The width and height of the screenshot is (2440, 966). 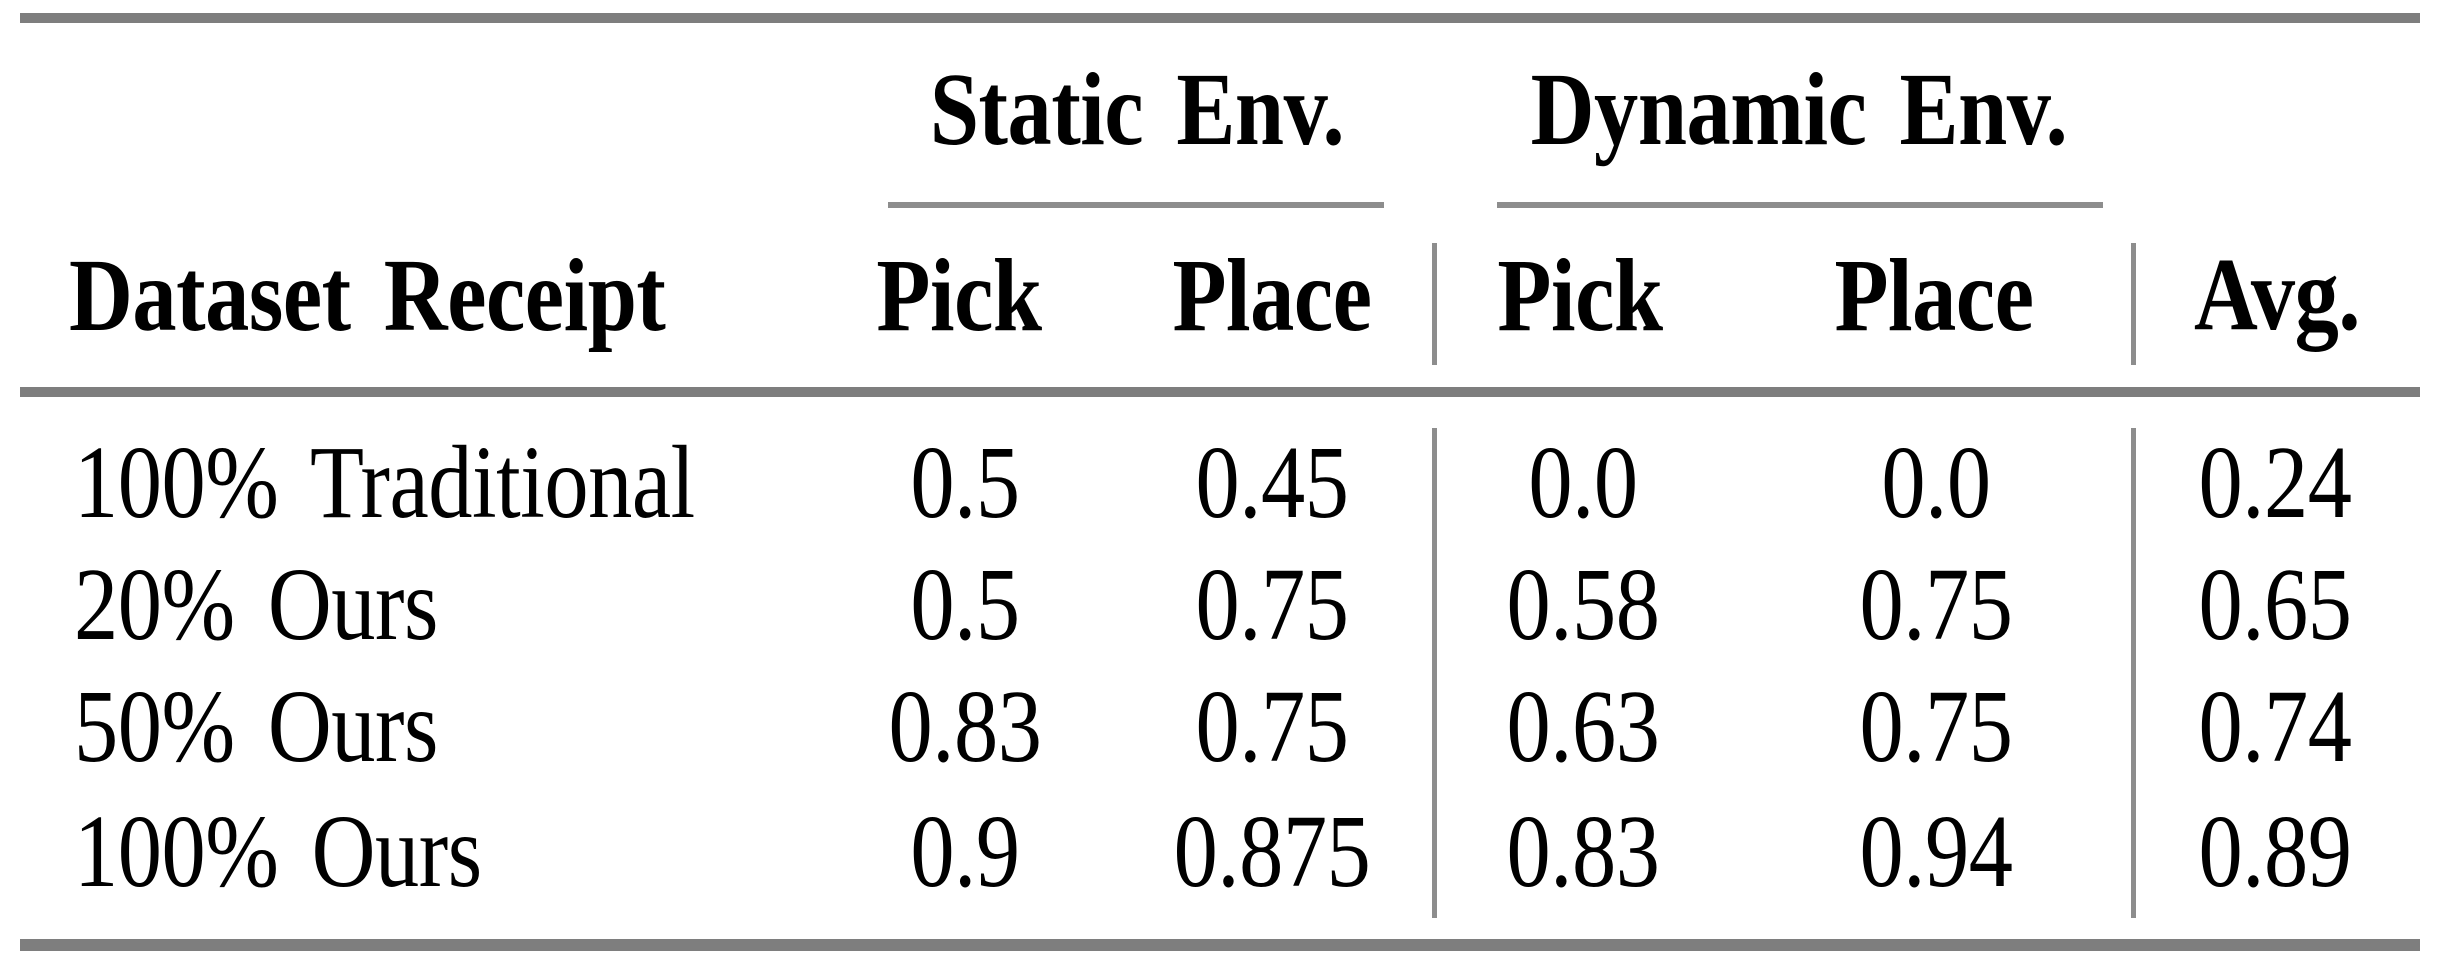 I want to click on row-label: 100% Traditional, so click(x=384, y=482).